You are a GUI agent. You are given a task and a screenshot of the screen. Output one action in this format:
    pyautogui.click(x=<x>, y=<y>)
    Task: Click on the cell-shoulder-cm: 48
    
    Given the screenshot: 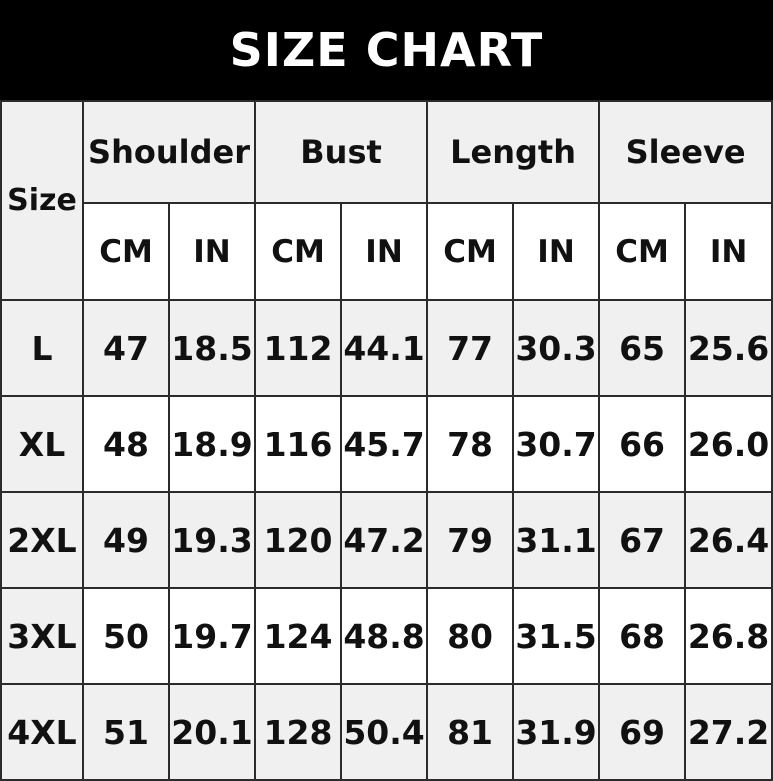 What is the action you would take?
    pyautogui.click(x=126, y=444)
    